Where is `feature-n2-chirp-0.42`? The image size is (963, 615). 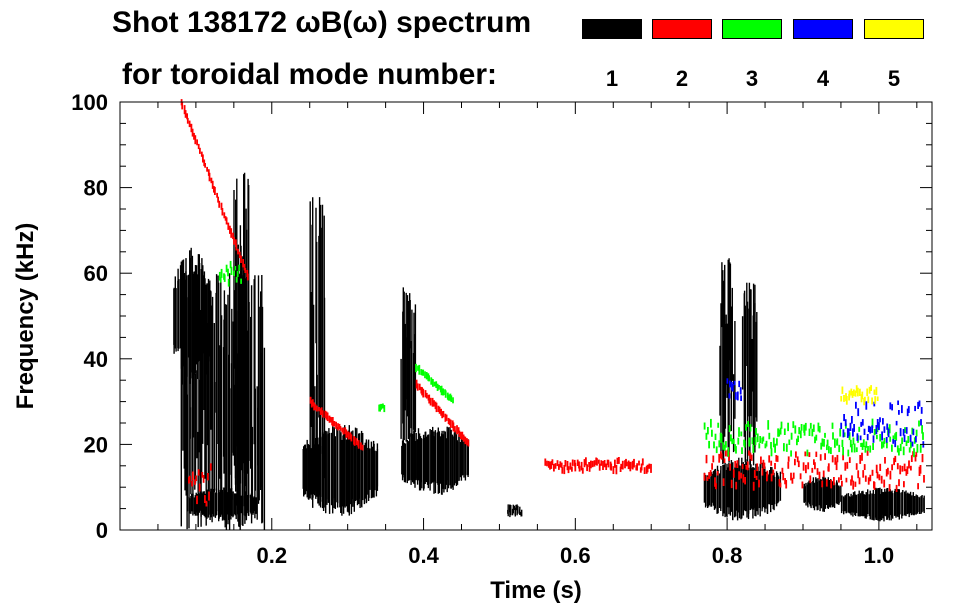 feature-n2-chirp-0.42 is located at coordinates (442, 413).